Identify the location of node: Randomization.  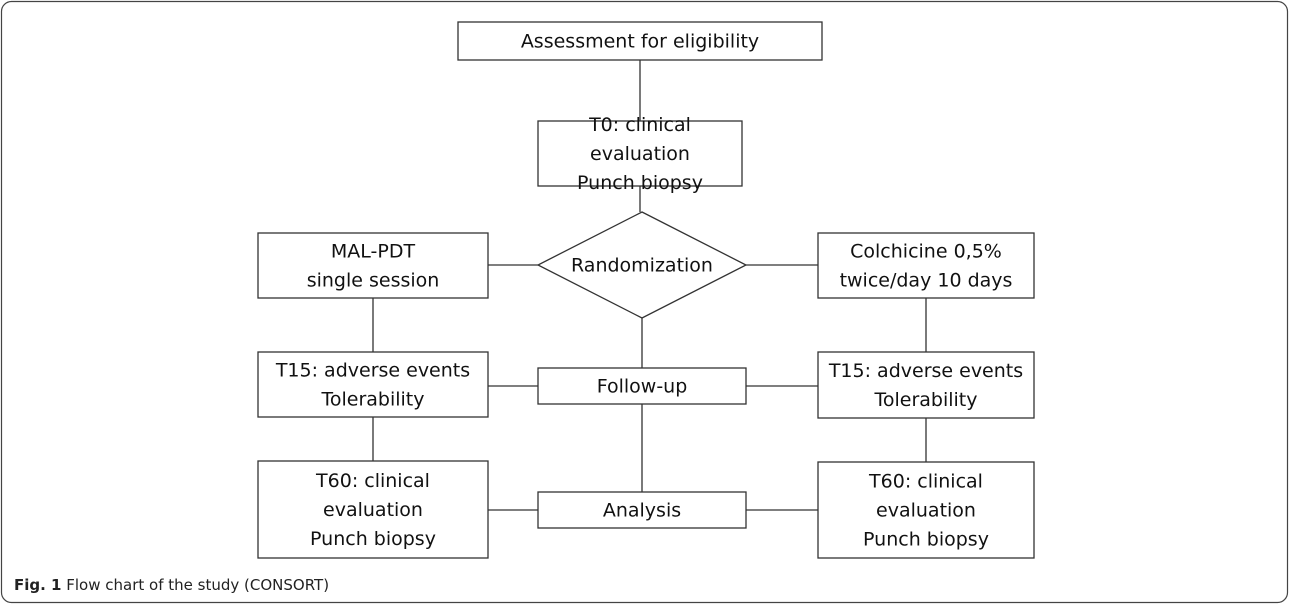
(642, 265).